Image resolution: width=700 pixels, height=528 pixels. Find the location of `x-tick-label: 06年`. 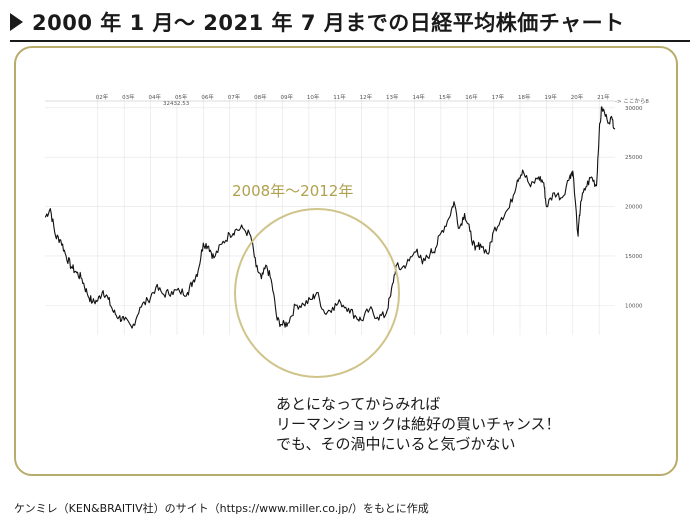

x-tick-label: 06年 is located at coordinates (207, 97).